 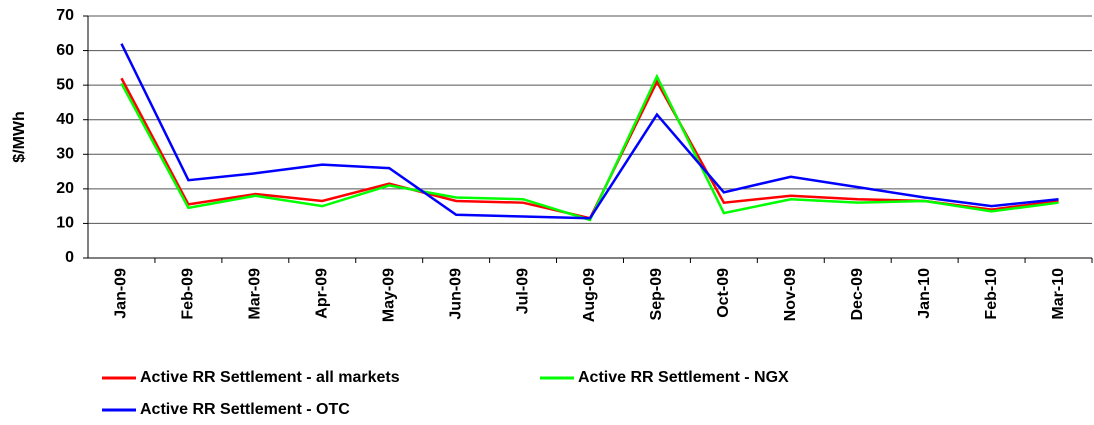 I want to click on x-tick-label: Aug-09, so click(x=589, y=295).